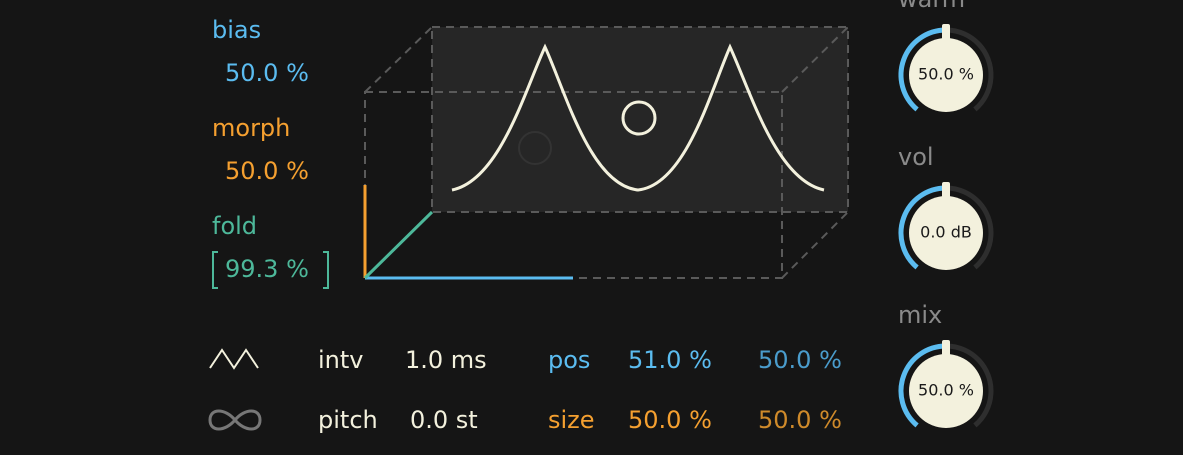  I want to click on pos-left: 51.0 %, so click(670, 360).